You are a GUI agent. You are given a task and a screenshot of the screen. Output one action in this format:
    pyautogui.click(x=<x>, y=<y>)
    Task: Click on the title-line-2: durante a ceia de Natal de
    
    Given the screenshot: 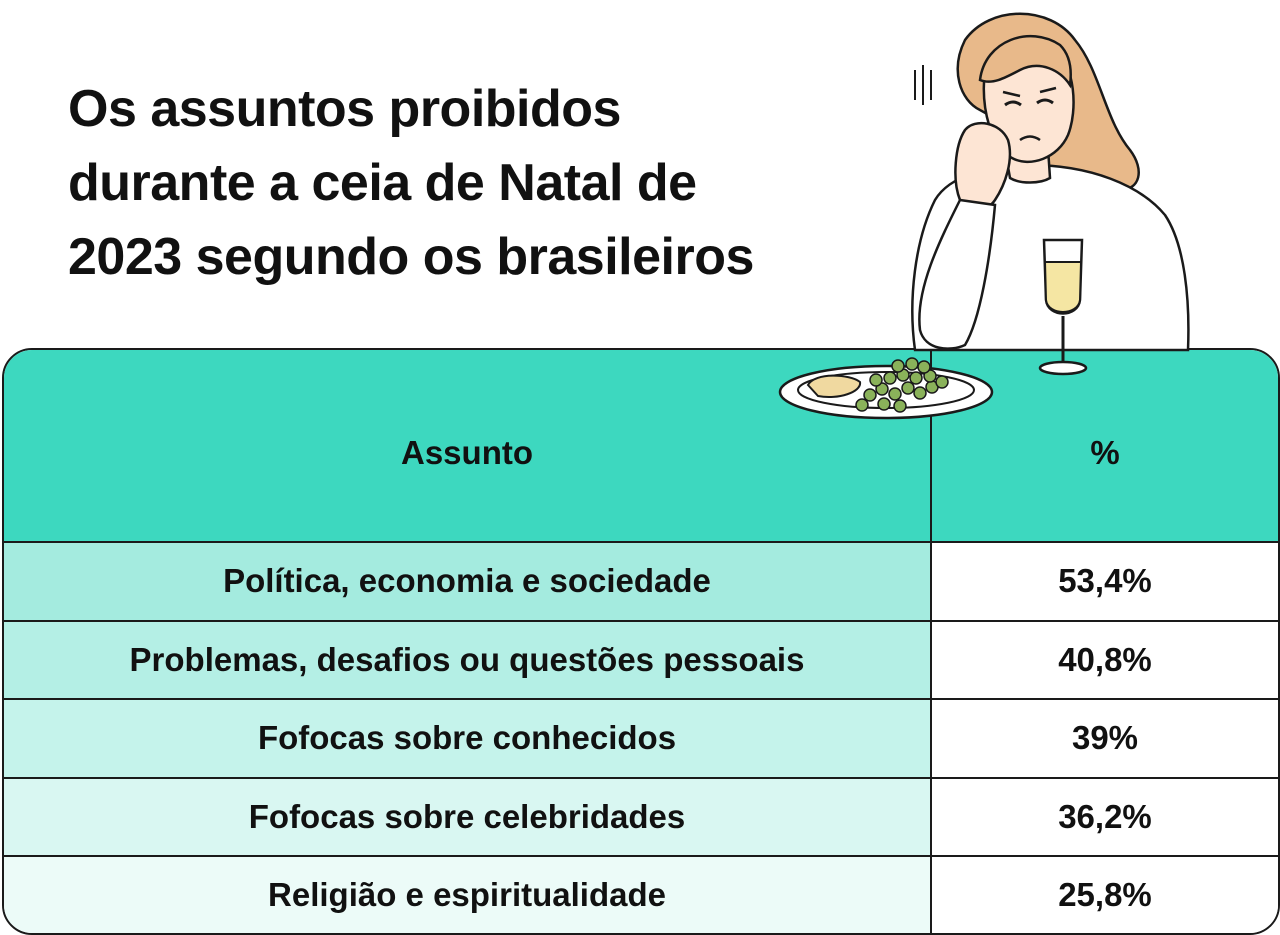 What is the action you would take?
    pyautogui.click(x=382, y=183)
    